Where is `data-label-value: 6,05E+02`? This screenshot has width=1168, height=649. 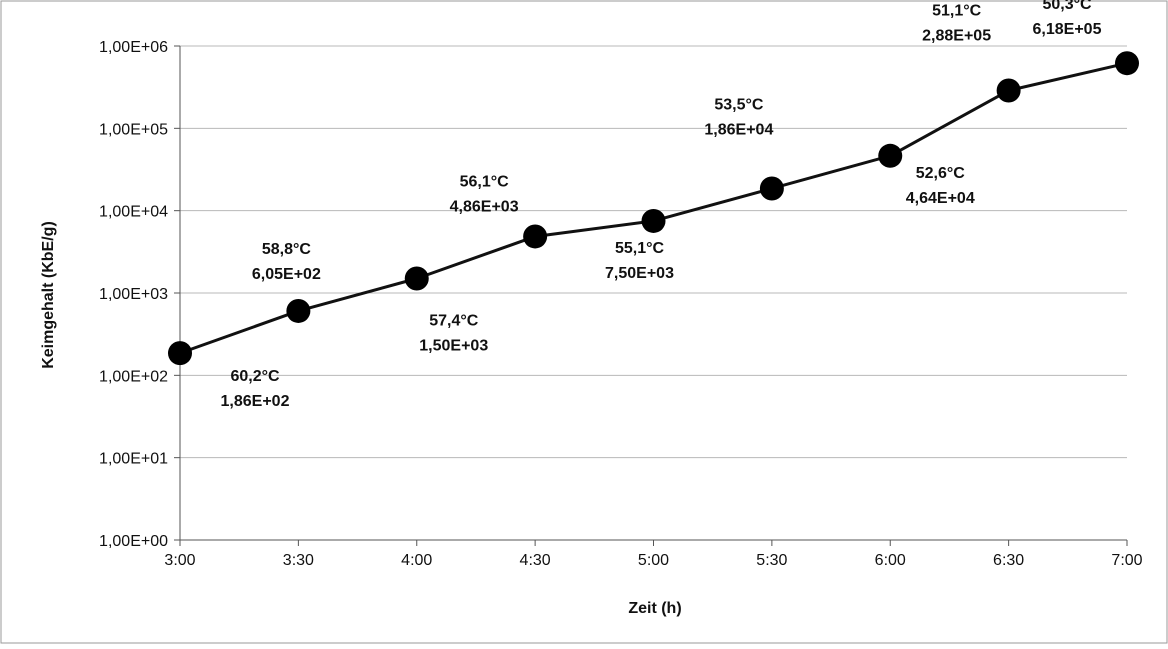 data-label-value: 6,05E+02 is located at coordinates (286, 274).